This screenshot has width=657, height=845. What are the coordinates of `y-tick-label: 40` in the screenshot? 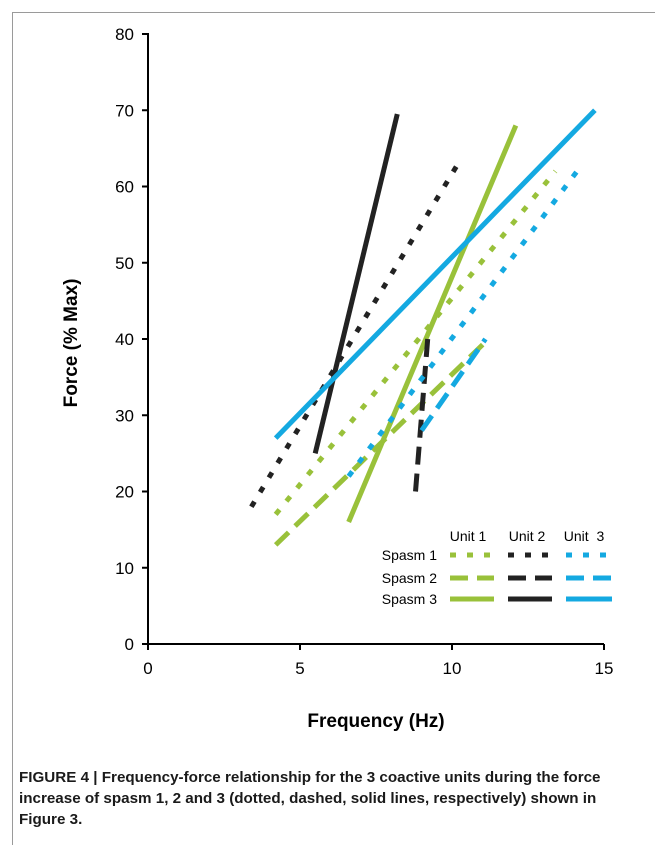 It's located at (124, 339).